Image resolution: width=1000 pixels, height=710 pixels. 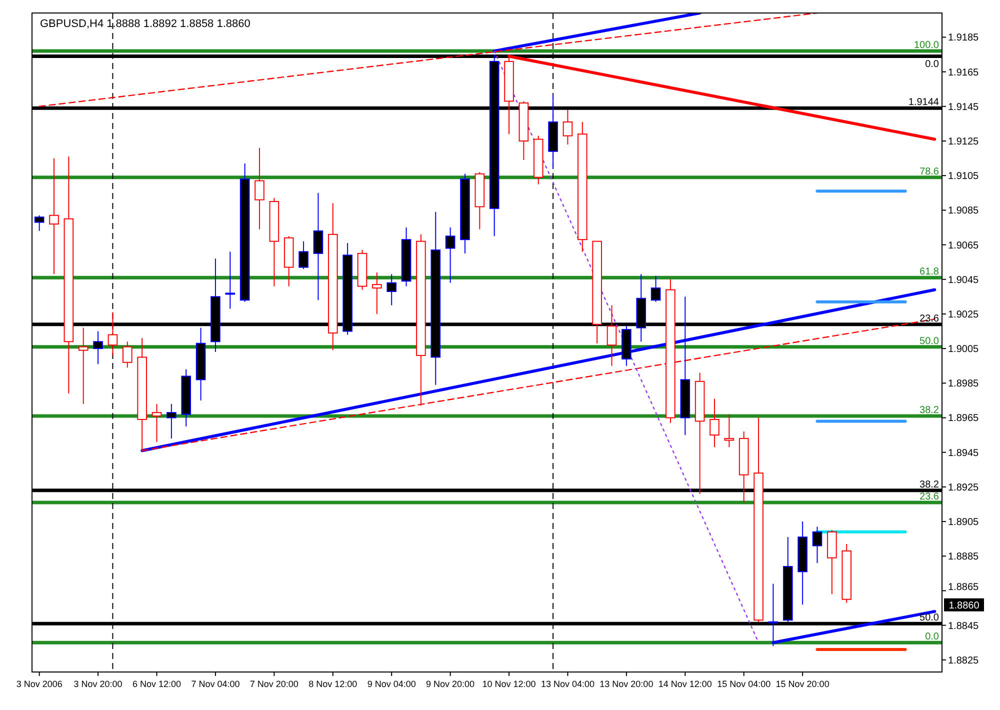 I want to click on y-tick-label: 1.9005, so click(x=964, y=350).